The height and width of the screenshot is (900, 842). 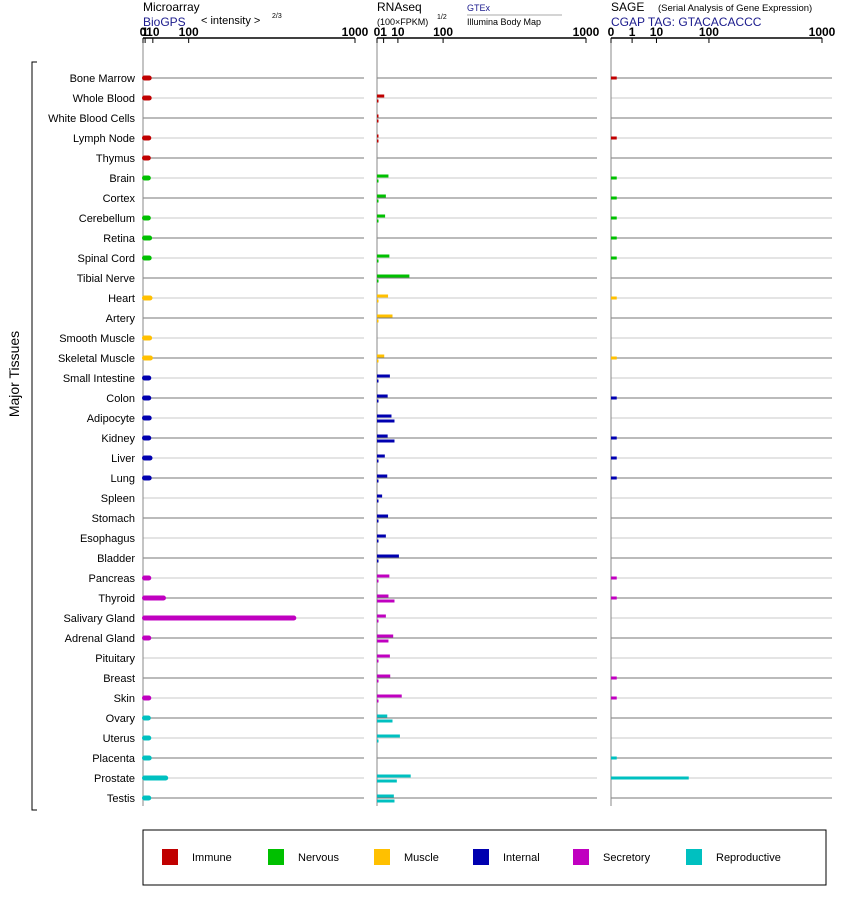 What do you see at coordinates (614, 698) in the screenshot?
I see `sage-bar-skin` at bounding box center [614, 698].